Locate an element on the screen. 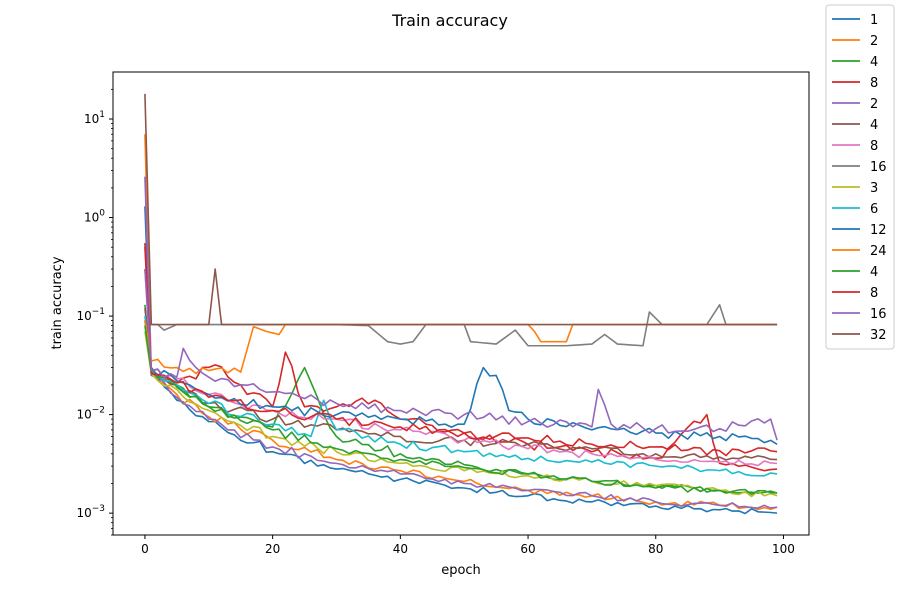 Image resolution: width=900 pixels, height=600 pixels. x-tick-label: 40 is located at coordinates (400, 549).